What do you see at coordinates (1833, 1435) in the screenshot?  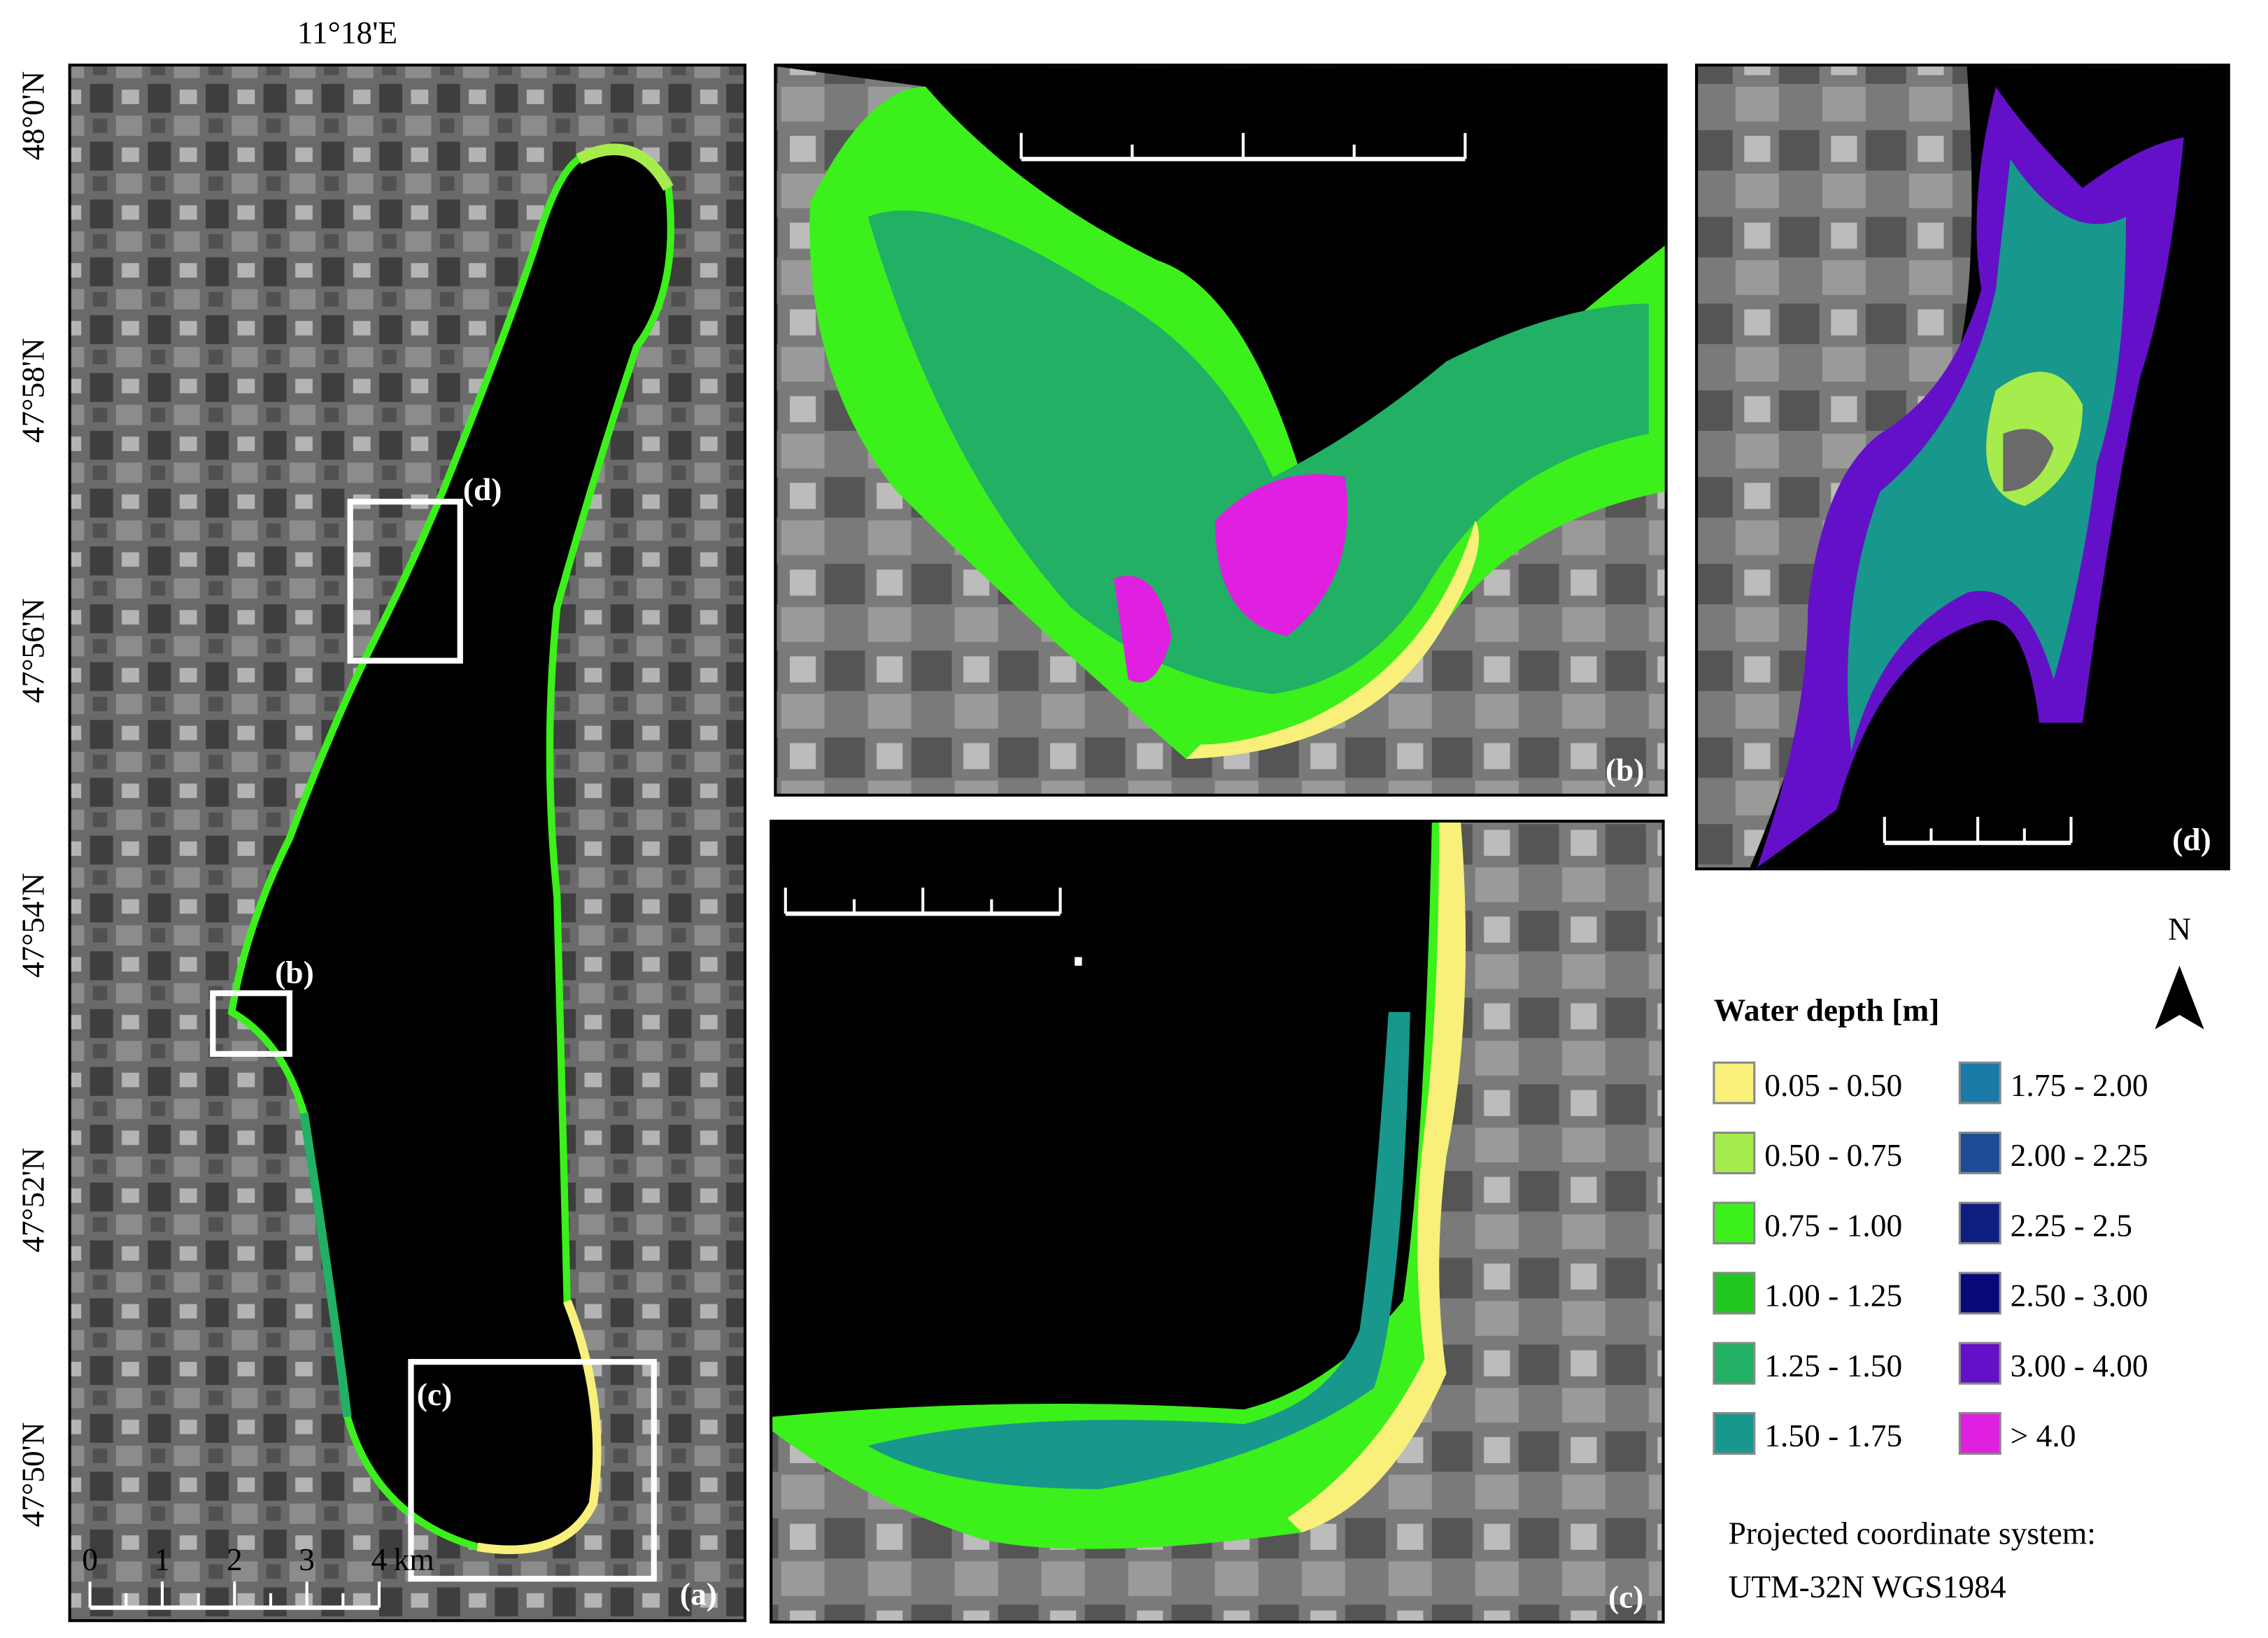 I see `legend-label: 1.50 - 1.75` at bounding box center [1833, 1435].